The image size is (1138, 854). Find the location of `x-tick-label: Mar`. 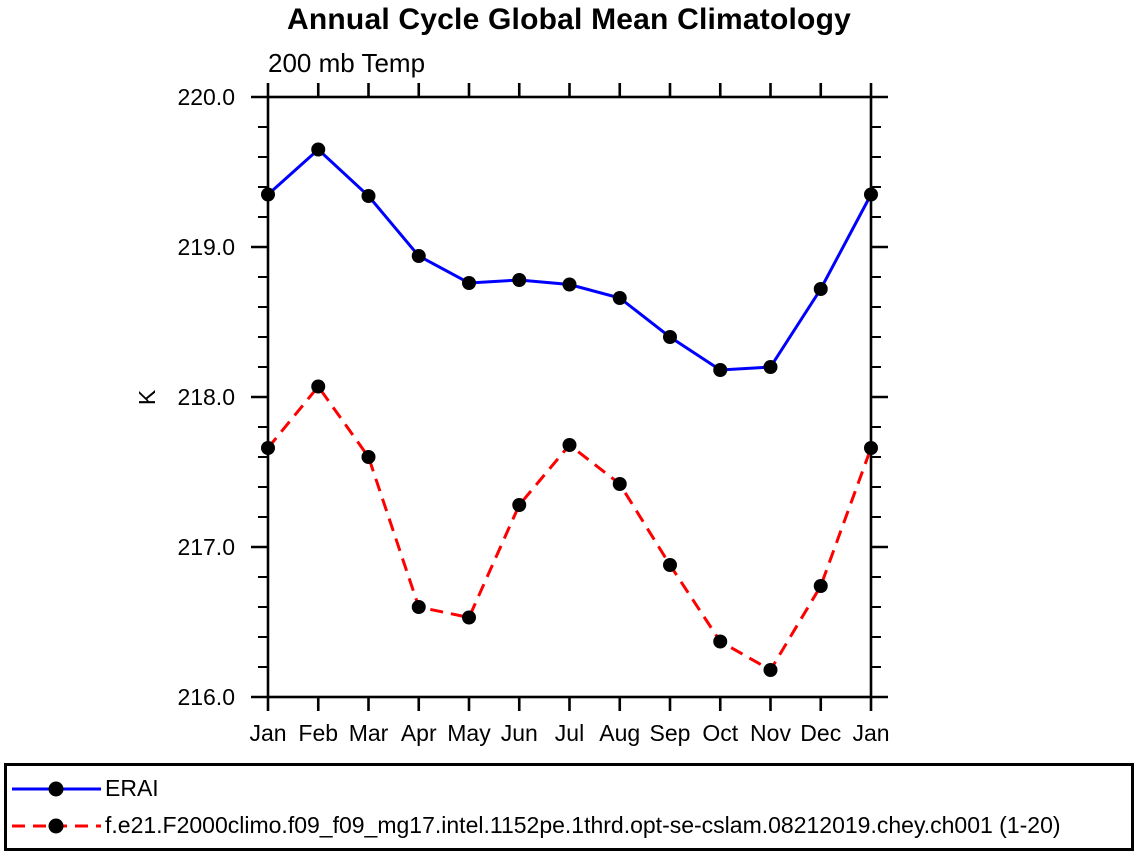

x-tick-label: Mar is located at coordinates (369, 733).